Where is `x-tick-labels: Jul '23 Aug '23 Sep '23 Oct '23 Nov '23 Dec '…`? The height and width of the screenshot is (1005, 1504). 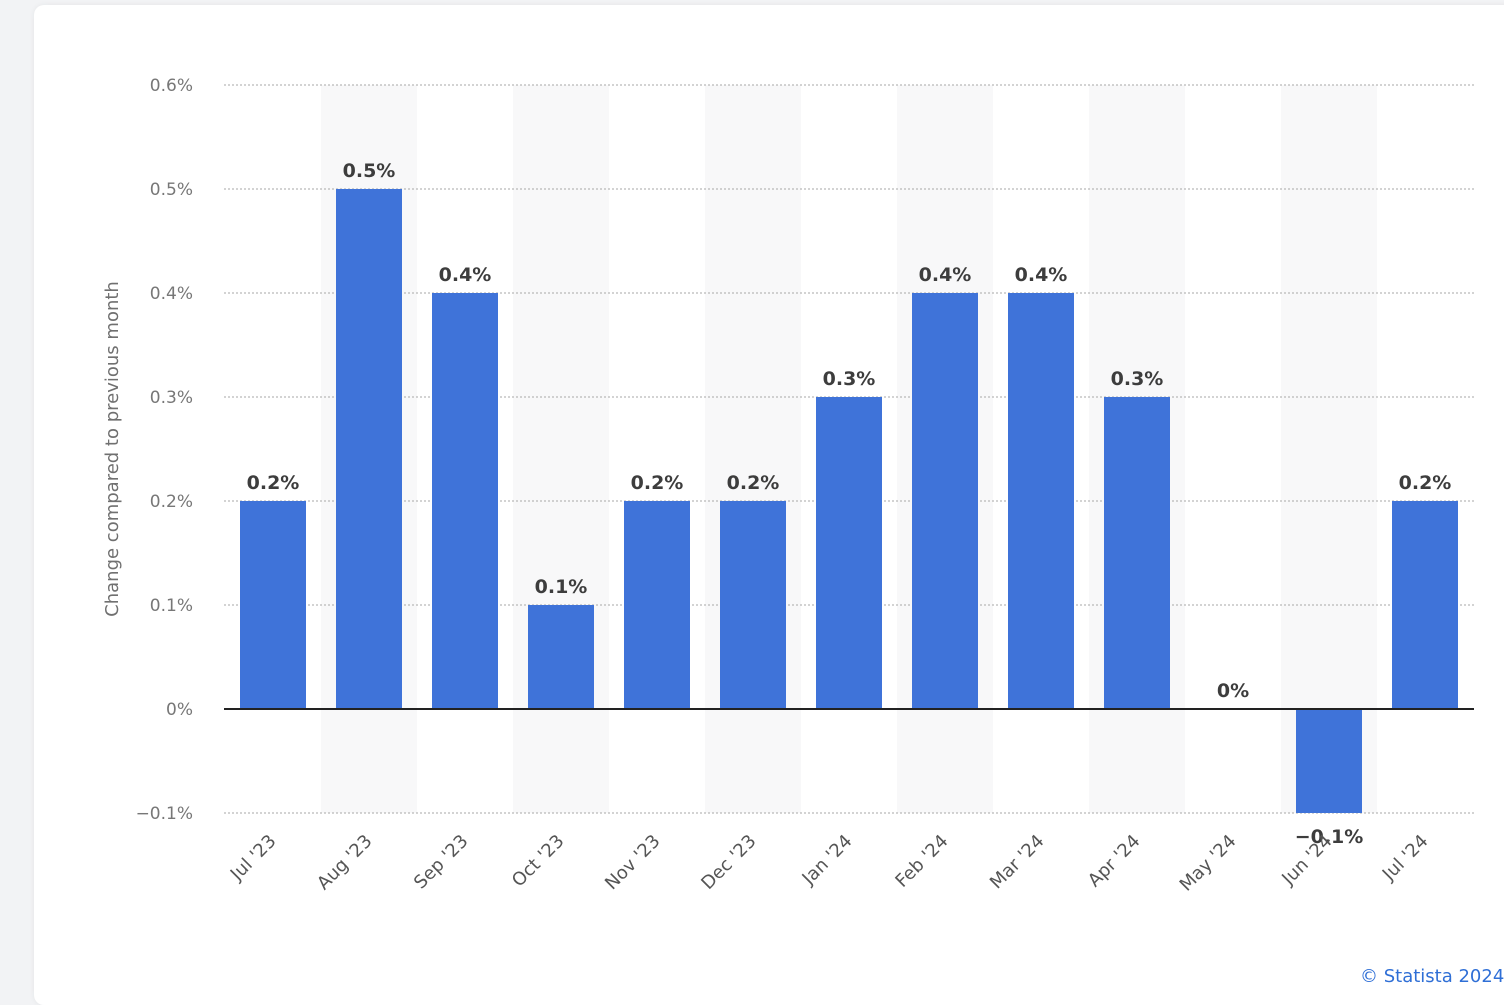
x-tick-labels: Jul '23 Aug '23 Sep '23 Oct '23 Nov '23 Dec '… is located at coordinates (829, 863).